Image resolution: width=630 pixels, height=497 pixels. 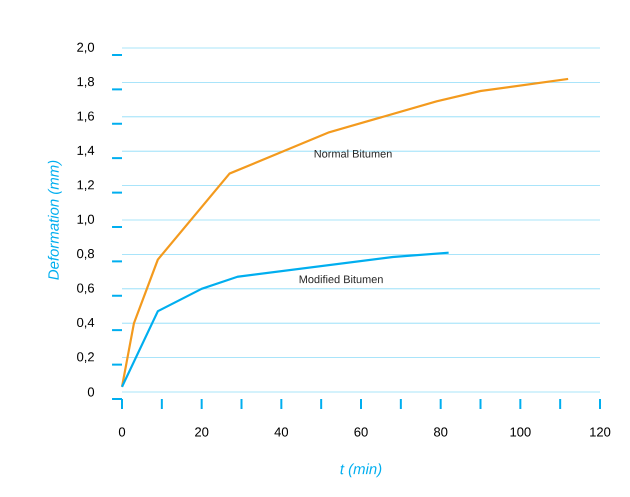 I want to click on y-tick-label: 1,8, so click(x=86, y=82).